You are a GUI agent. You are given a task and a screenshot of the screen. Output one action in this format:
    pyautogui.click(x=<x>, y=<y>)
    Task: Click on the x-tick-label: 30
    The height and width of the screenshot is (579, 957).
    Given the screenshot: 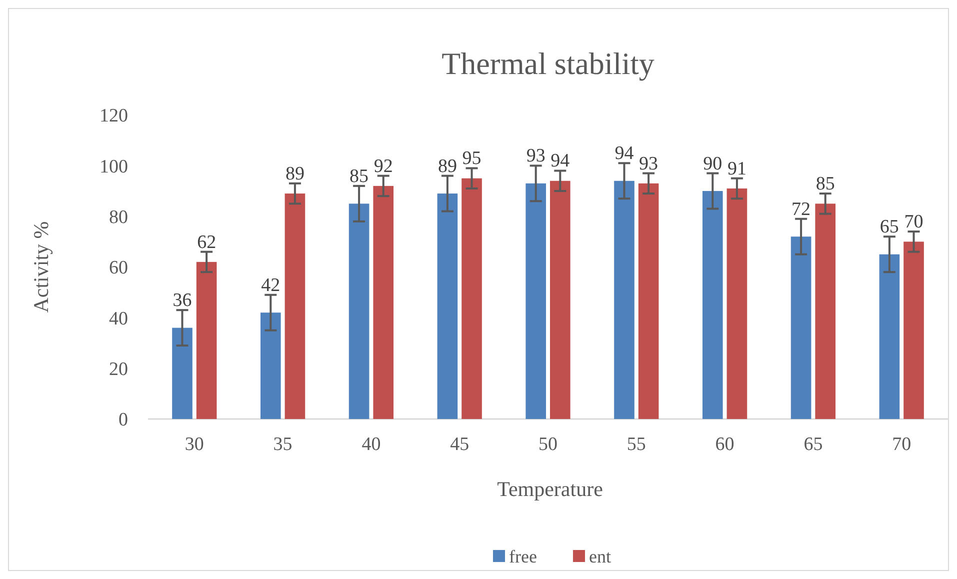 What is the action you would take?
    pyautogui.click(x=194, y=444)
    